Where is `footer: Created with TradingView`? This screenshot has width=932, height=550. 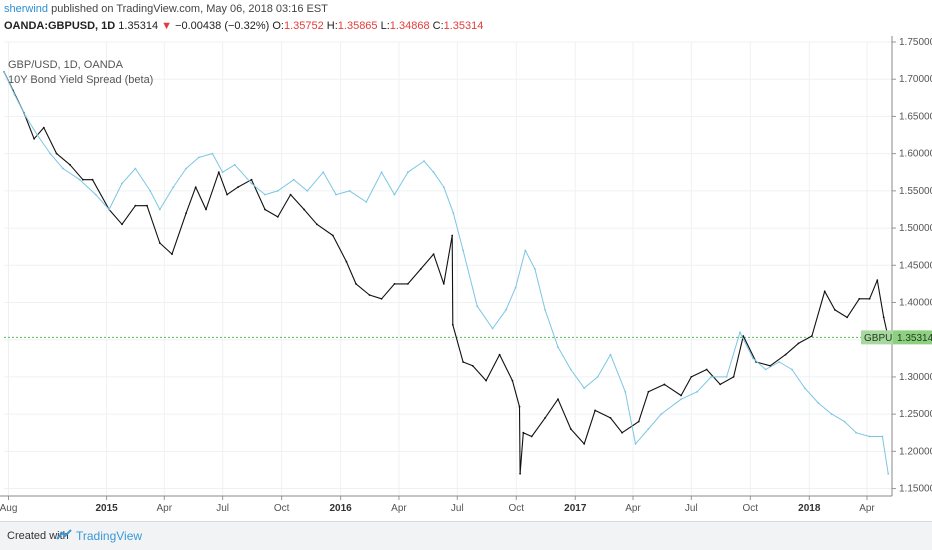 footer: Created with TradingView is located at coordinates (466, 535).